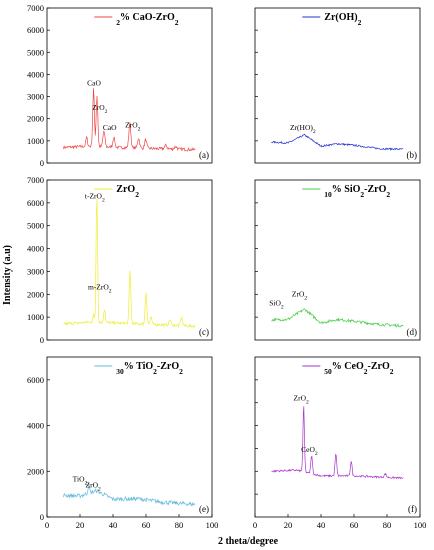 Image resolution: width=434 pixels, height=550 pixels. What do you see at coordinates (248, 541) in the screenshot?
I see `x-axis-label: 2 theta/degree` at bounding box center [248, 541].